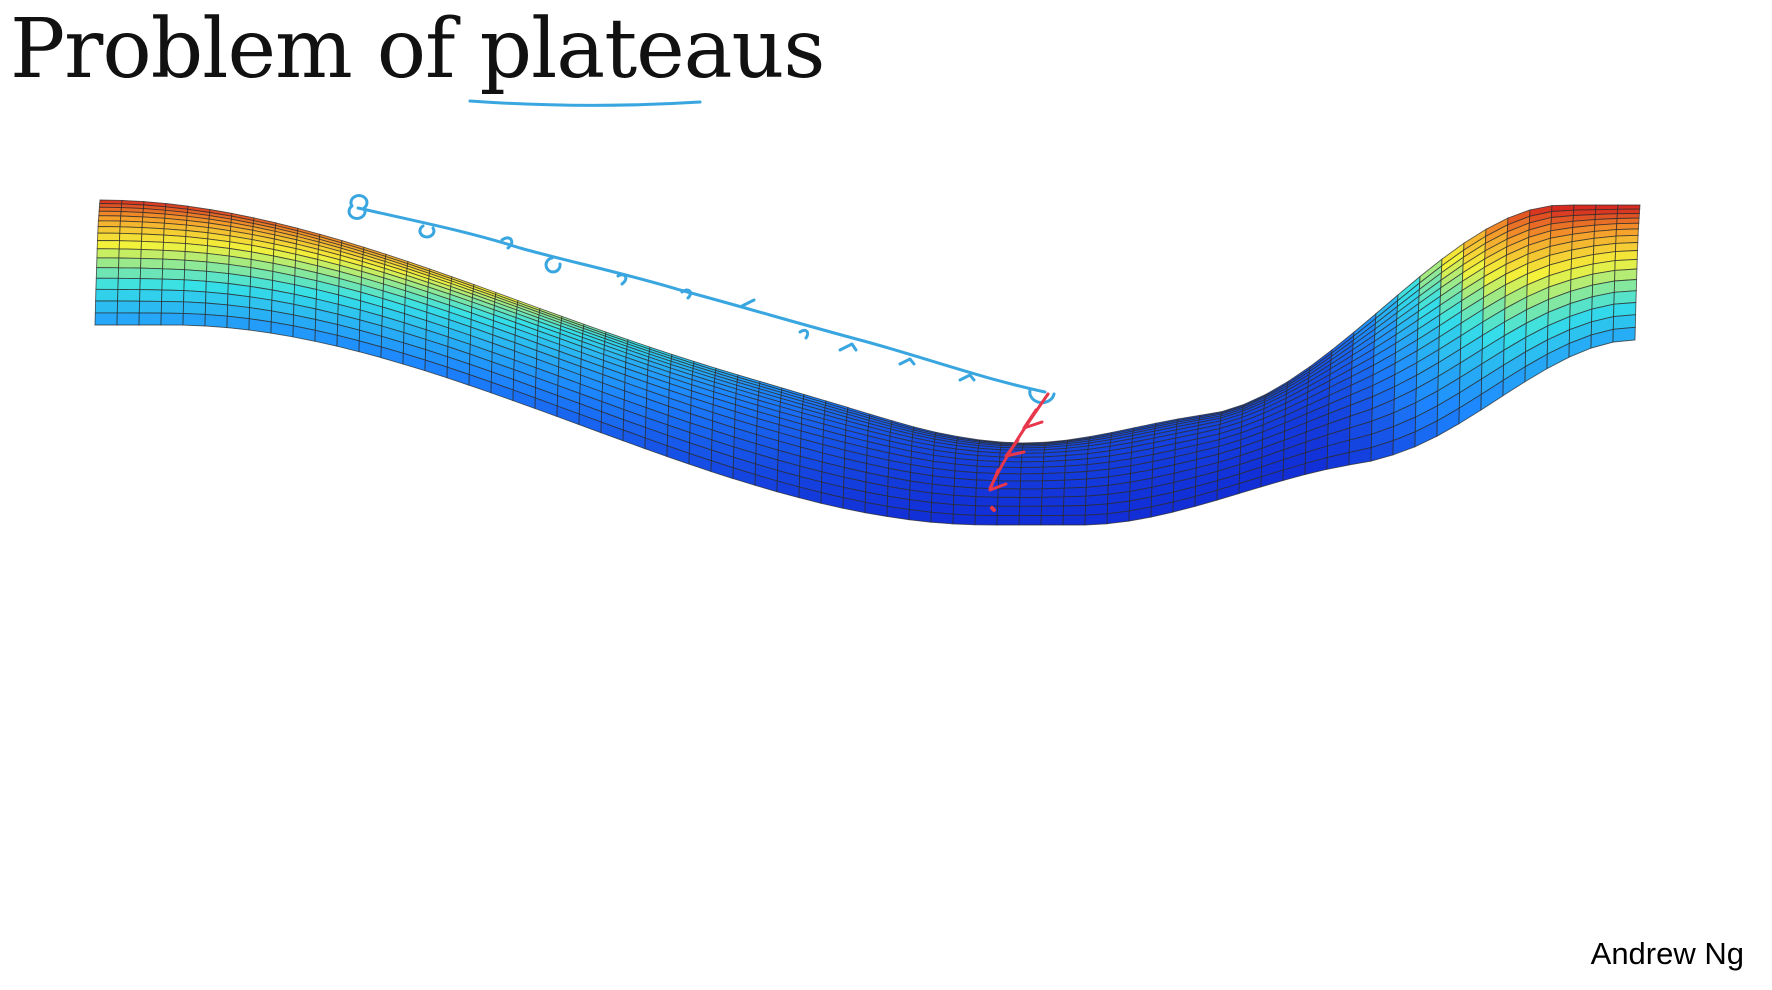 The width and height of the screenshot is (1772, 990). What do you see at coordinates (701, 300) in the screenshot?
I see `plateau-descent-path` at bounding box center [701, 300].